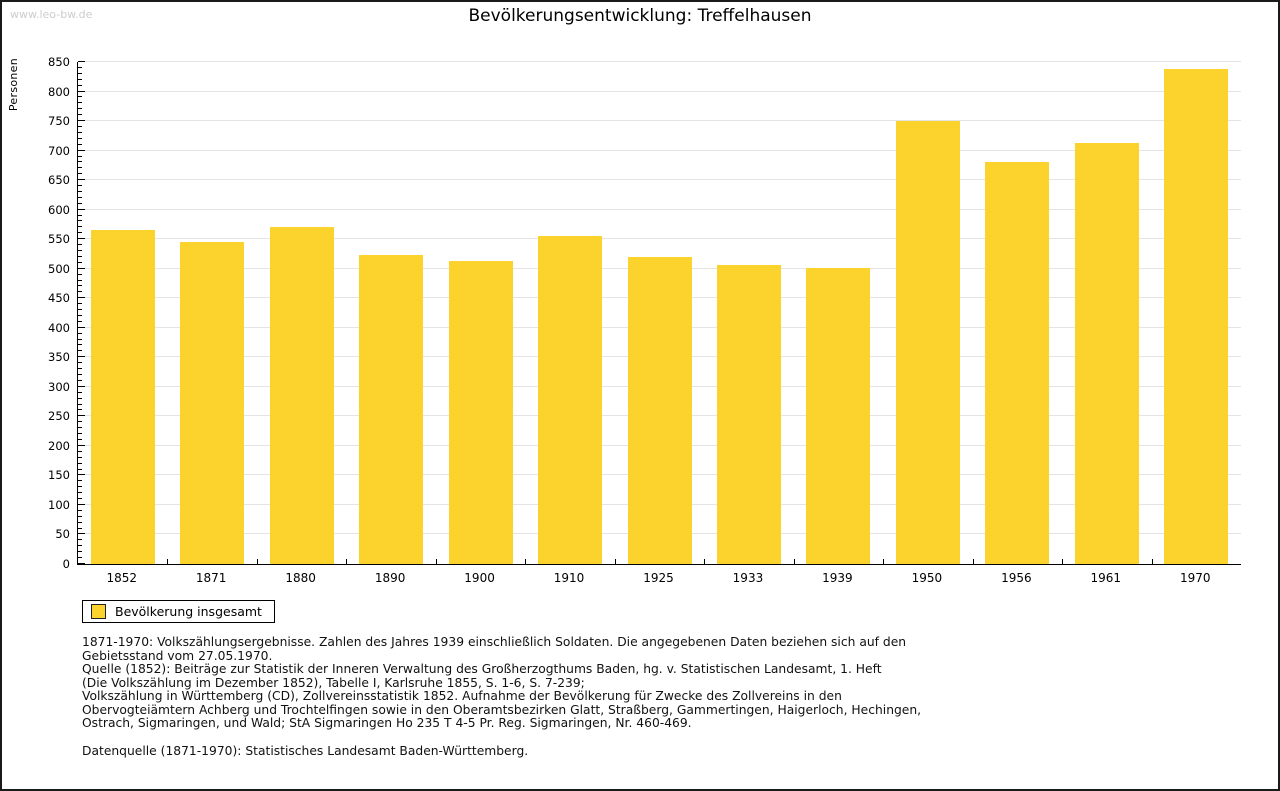 The width and height of the screenshot is (1280, 791). I want to click on y-tick-label-450: 450, so click(59, 298).